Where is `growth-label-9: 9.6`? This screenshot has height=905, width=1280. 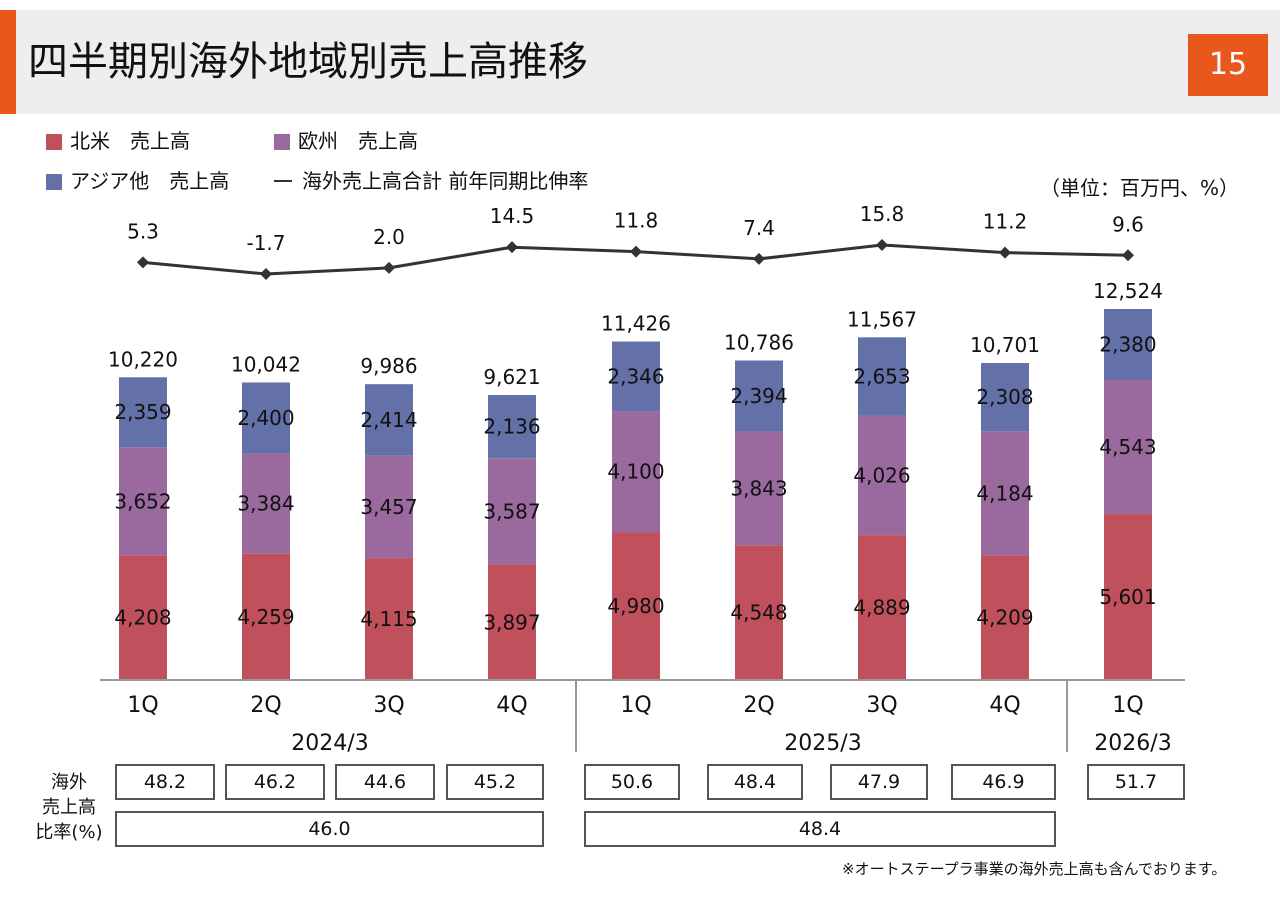 growth-label-9: 9.6 is located at coordinates (1128, 224).